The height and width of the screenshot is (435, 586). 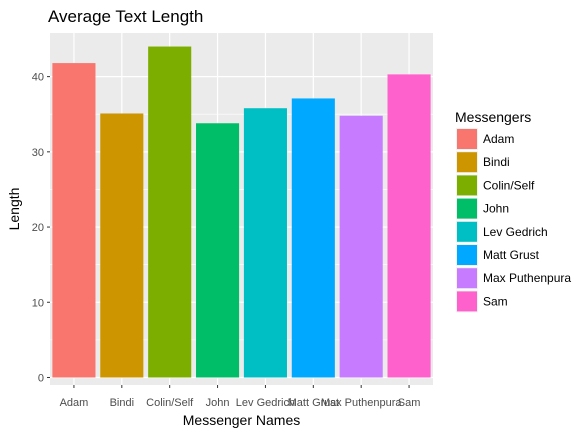 What do you see at coordinates (14, 209) in the screenshot?
I see `y-axis-title: Length` at bounding box center [14, 209].